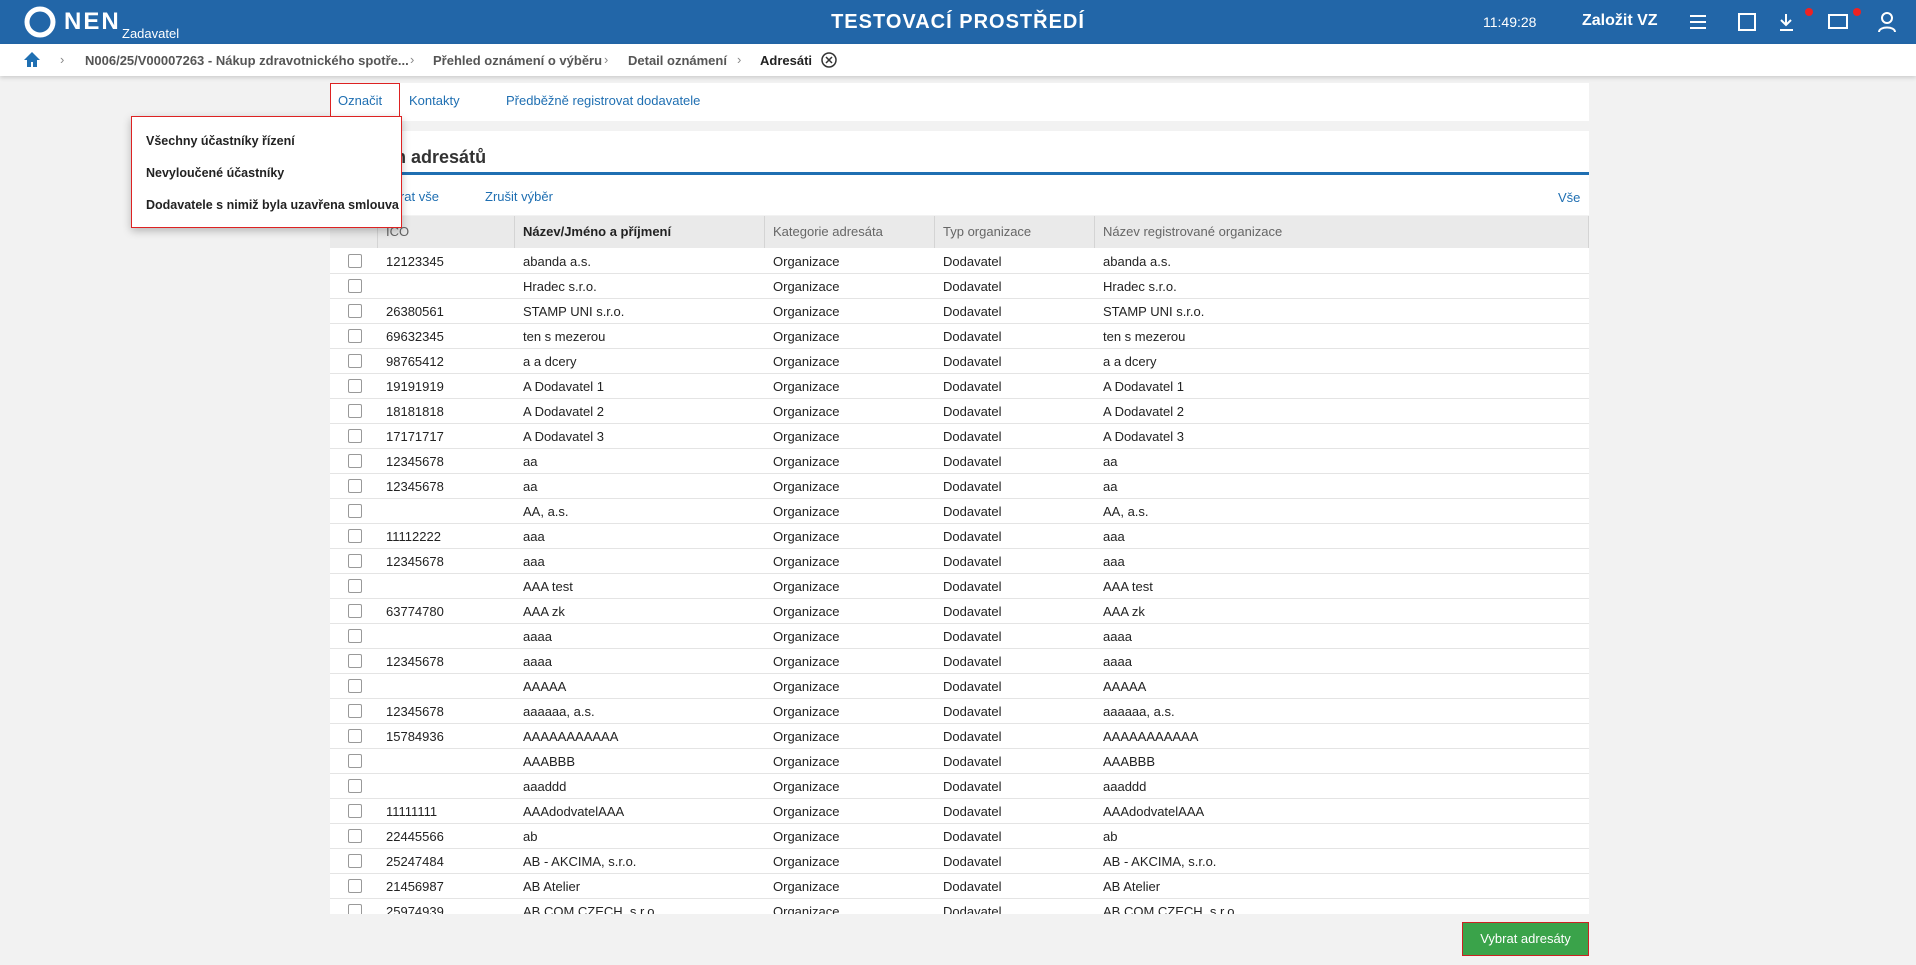 The image size is (1916, 965). Describe the element at coordinates (829, 60) in the screenshot. I see `close-icon` at that location.